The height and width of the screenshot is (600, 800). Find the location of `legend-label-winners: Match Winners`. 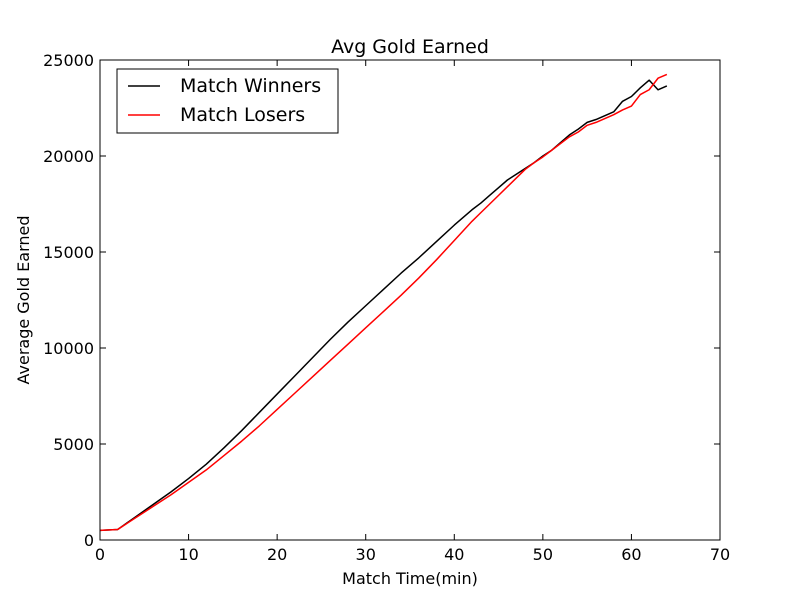

legend-label-winners: Match Winners is located at coordinates (250, 86).